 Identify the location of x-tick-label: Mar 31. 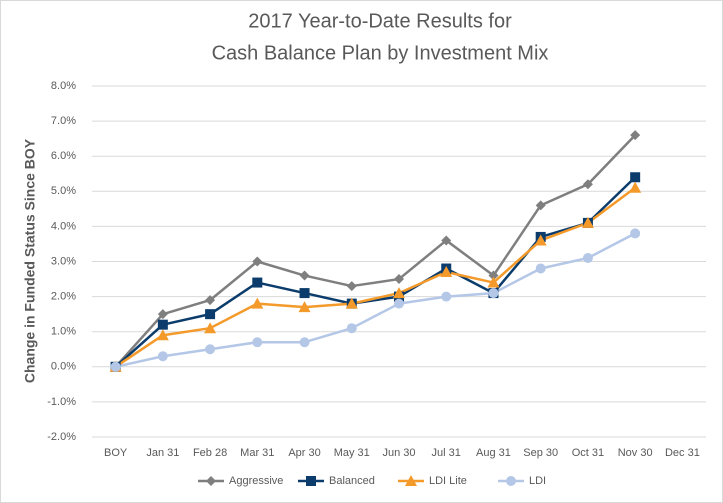
(257, 453).